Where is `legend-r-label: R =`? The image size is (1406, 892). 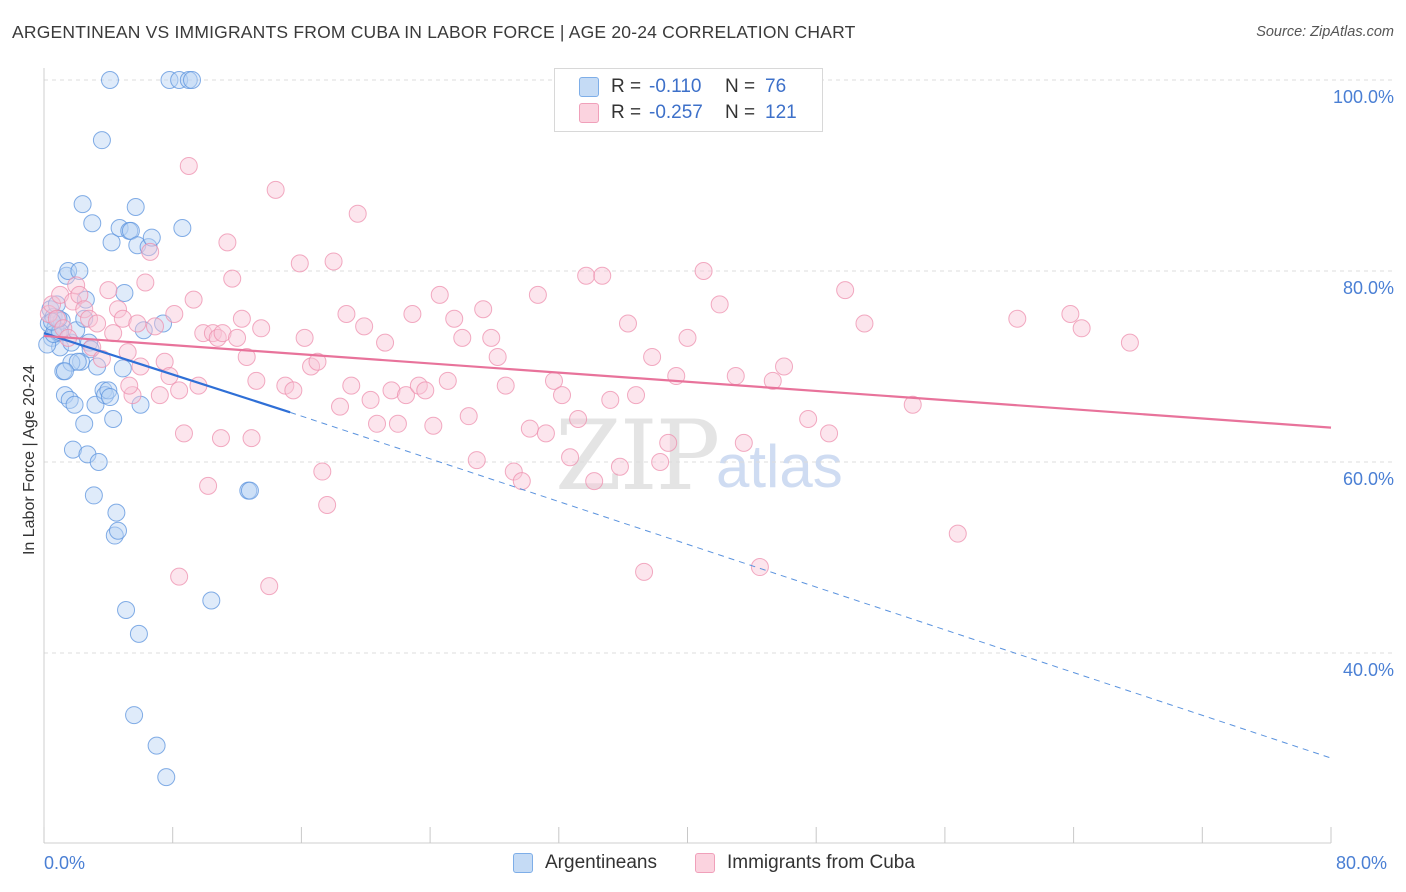 legend-r-label: R = is located at coordinates (626, 112).